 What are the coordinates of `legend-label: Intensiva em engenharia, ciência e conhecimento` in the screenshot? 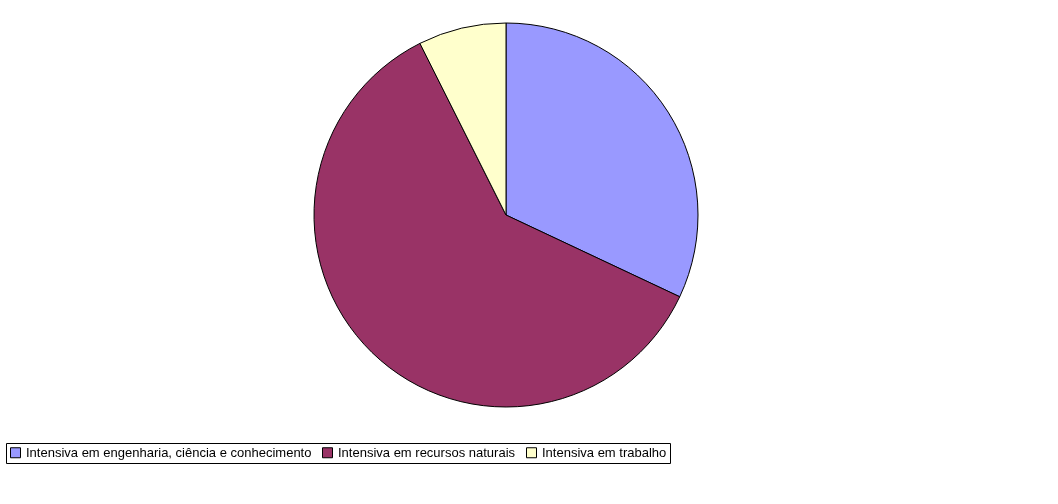 It's located at (169, 452).